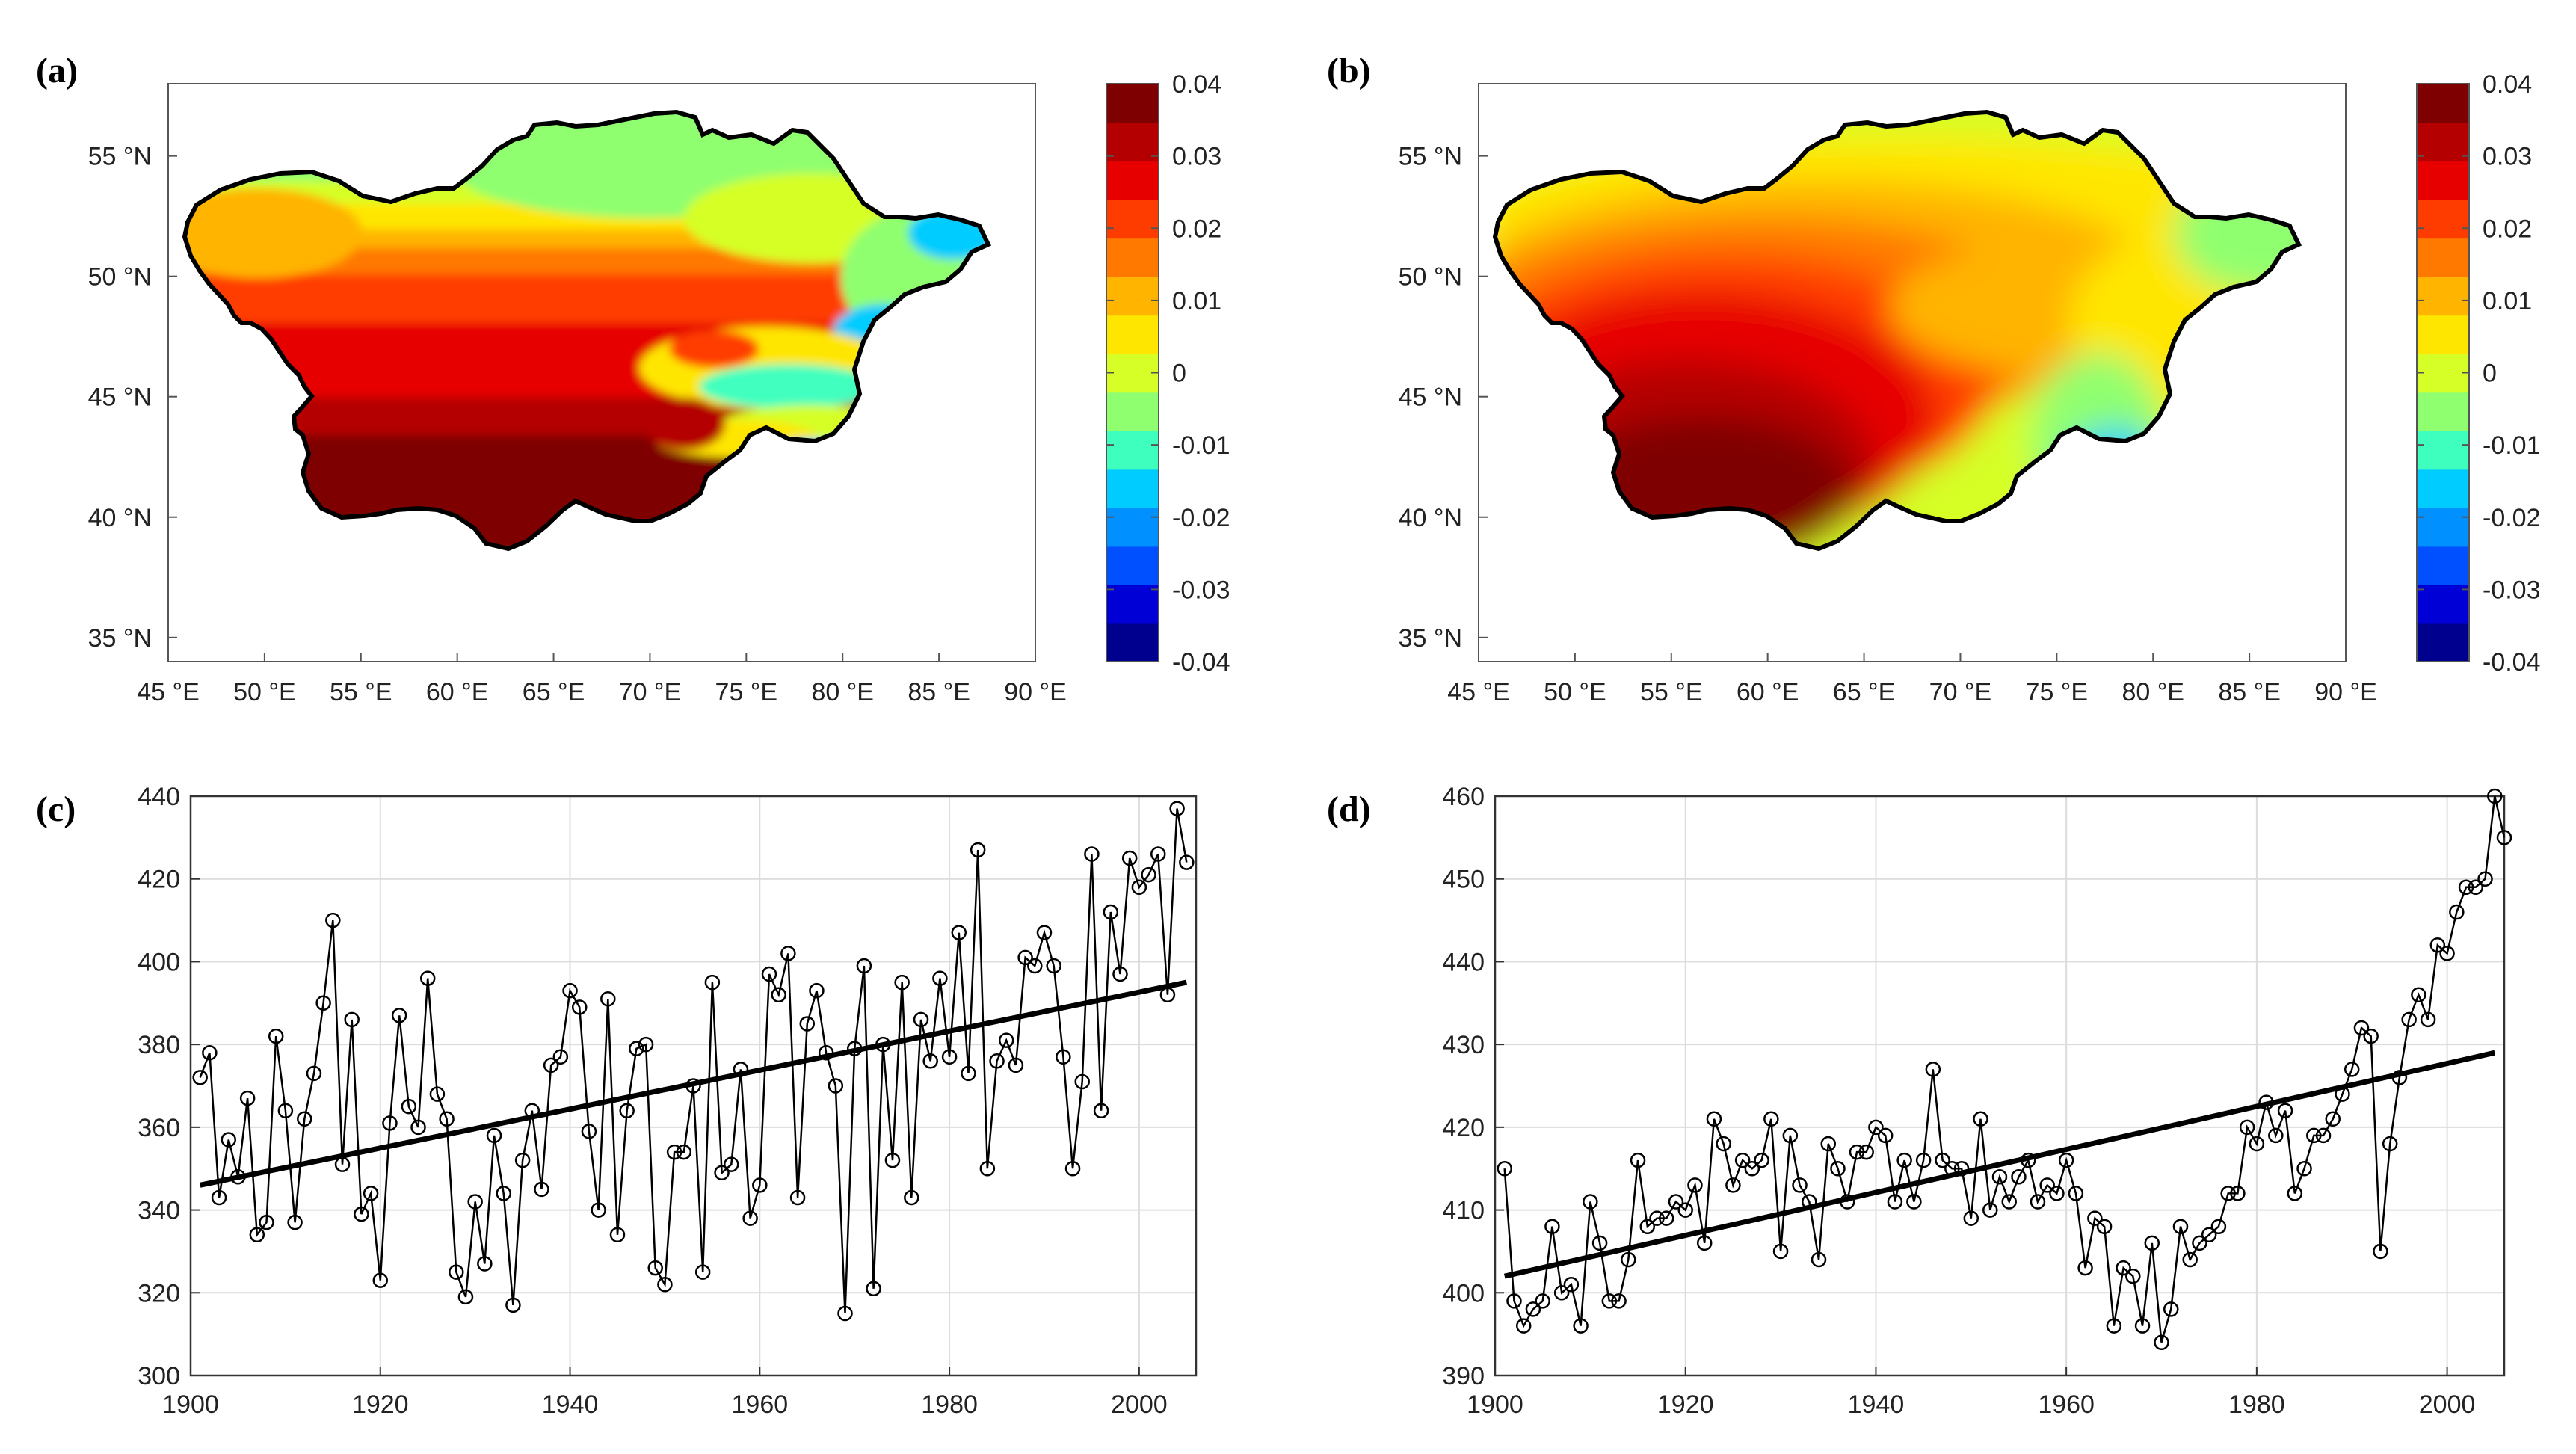 This screenshot has height=1454, width=2576. Describe the element at coordinates (1349, 70) in the screenshot. I see `panel-b-label: (b)` at that location.